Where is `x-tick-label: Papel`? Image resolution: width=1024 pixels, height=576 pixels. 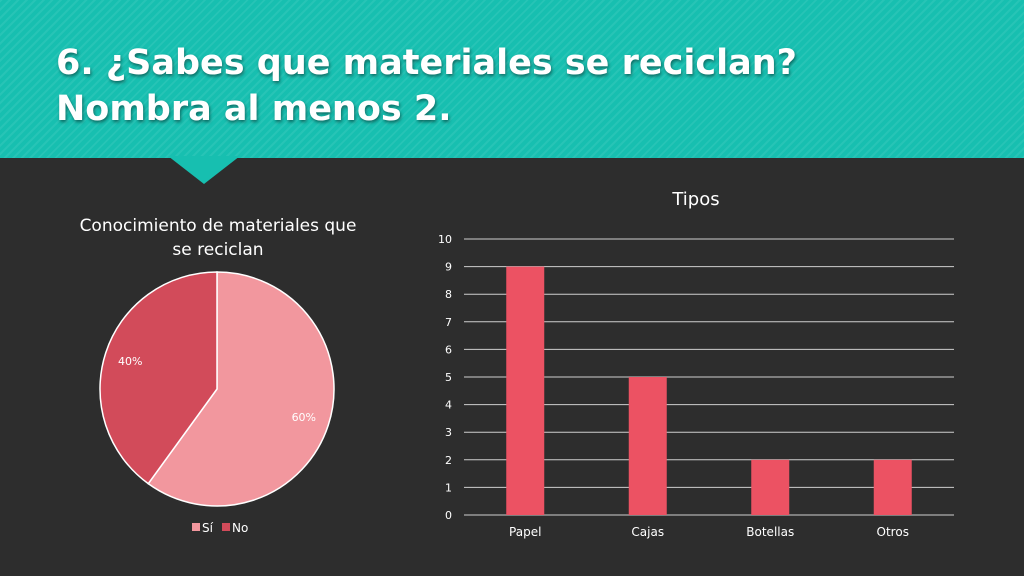 x-tick-label: Papel is located at coordinates (525, 532).